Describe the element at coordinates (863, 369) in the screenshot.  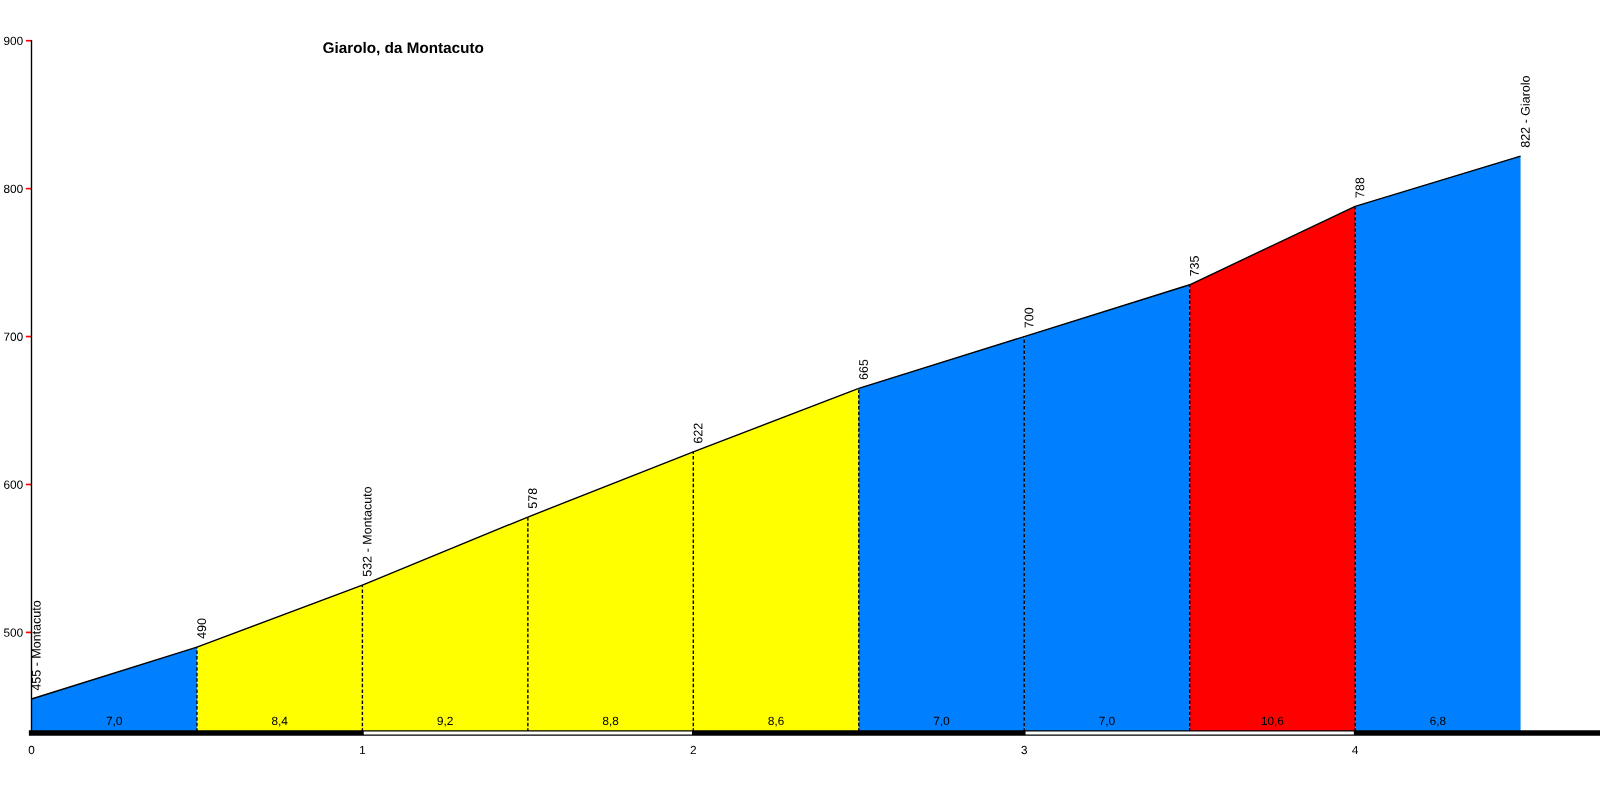
I see `data-label: 665` at that location.